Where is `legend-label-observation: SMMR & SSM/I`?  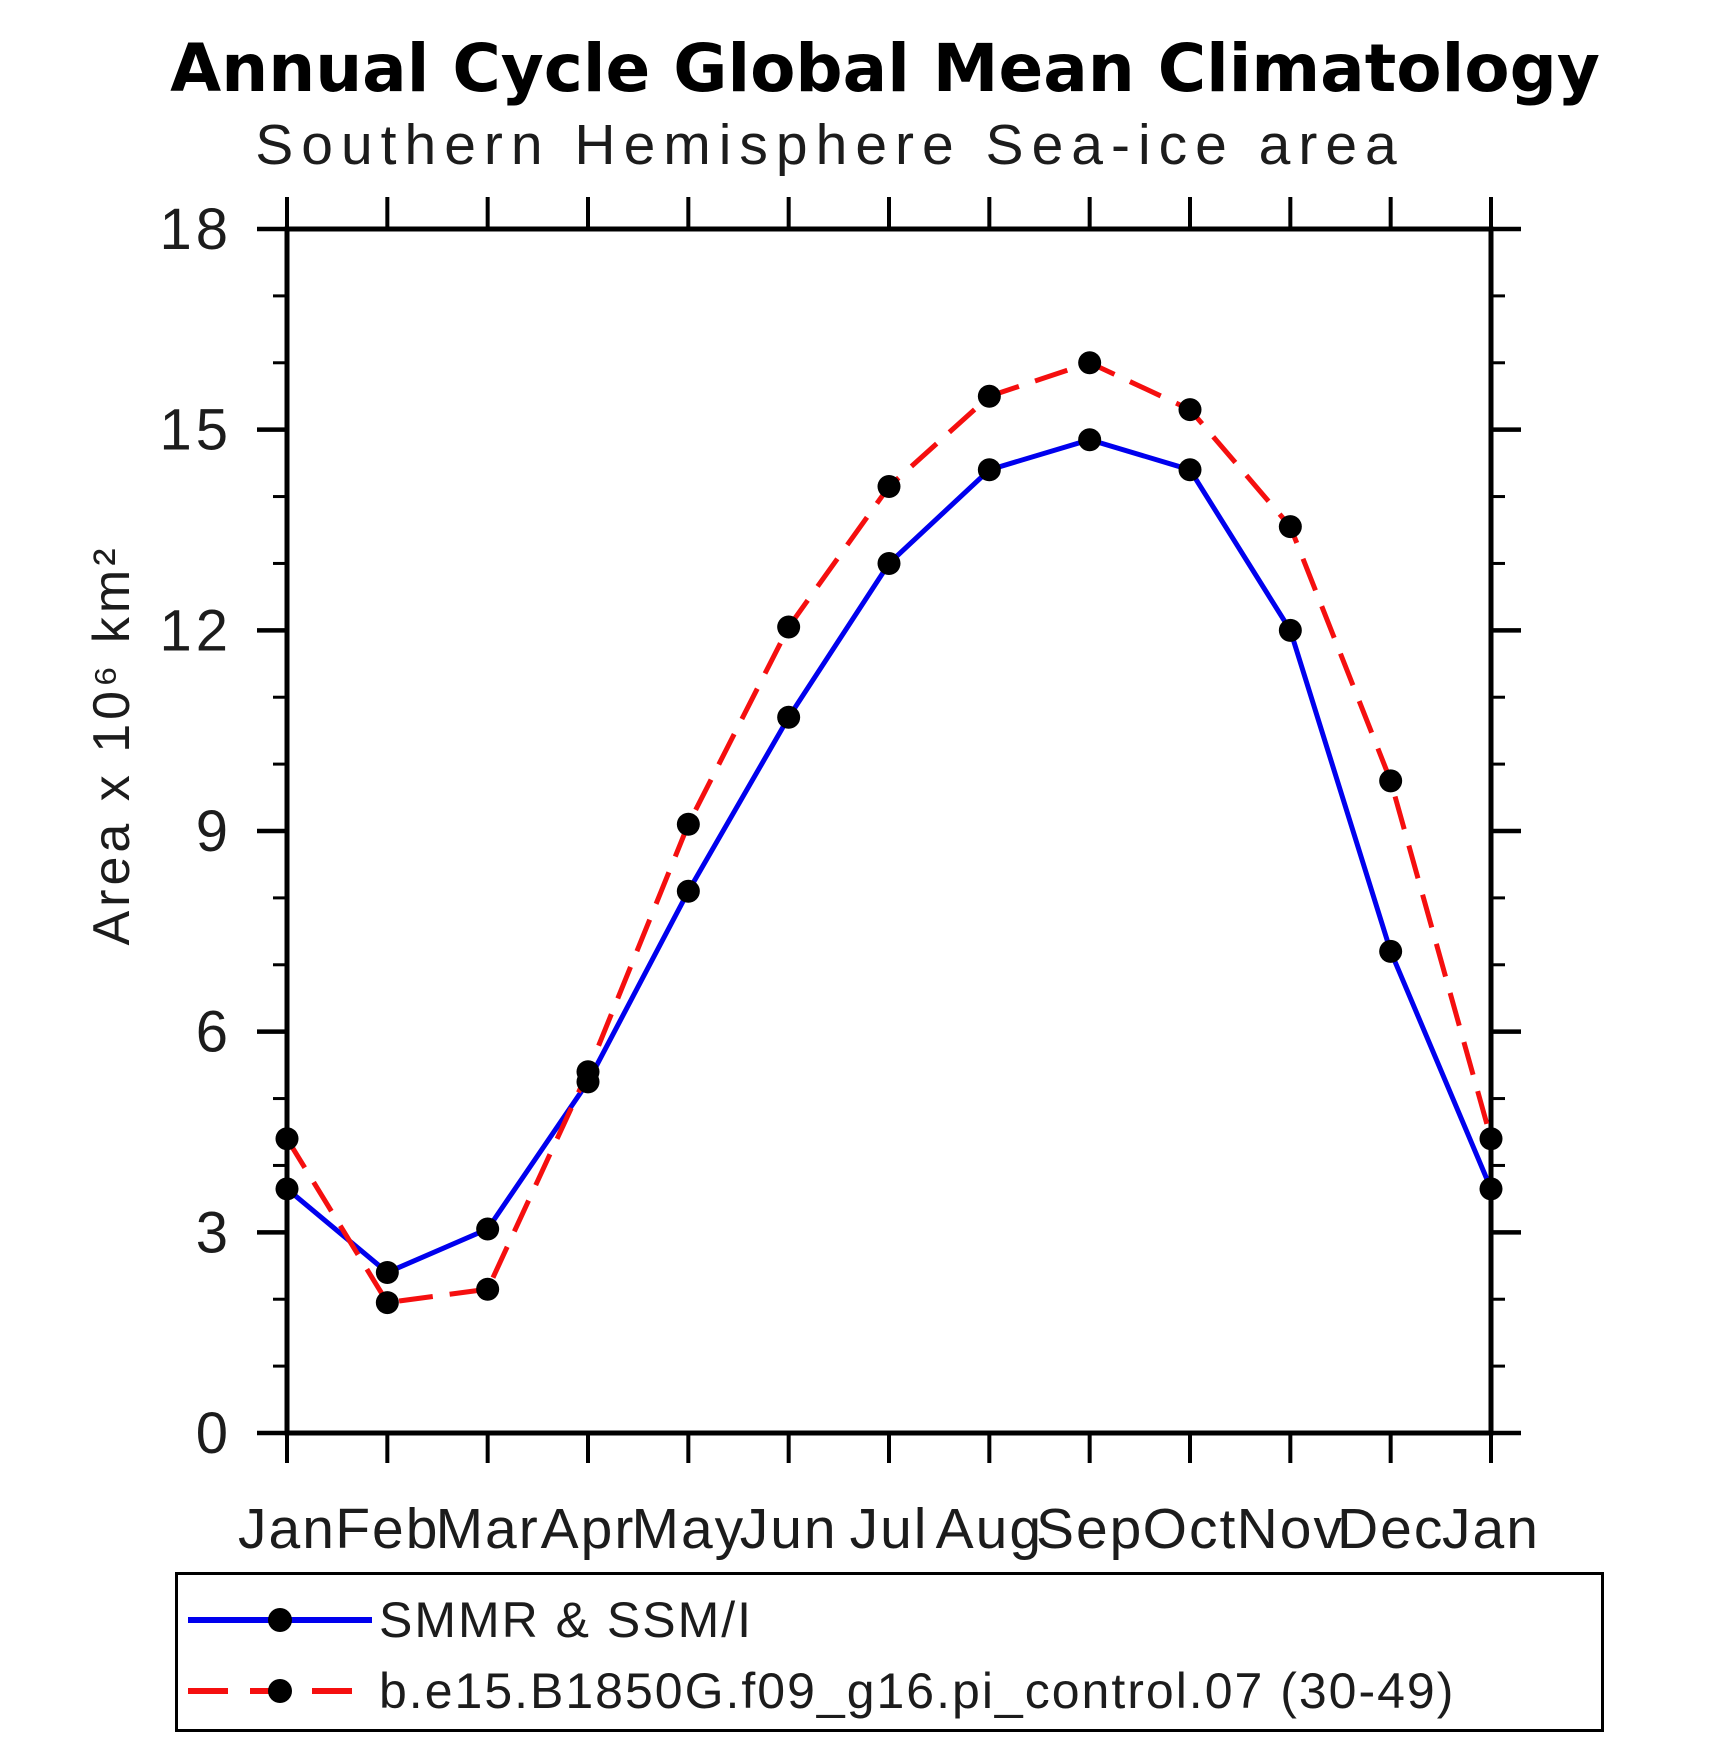 legend-label-observation: SMMR & SSM/I is located at coordinates (566, 1620).